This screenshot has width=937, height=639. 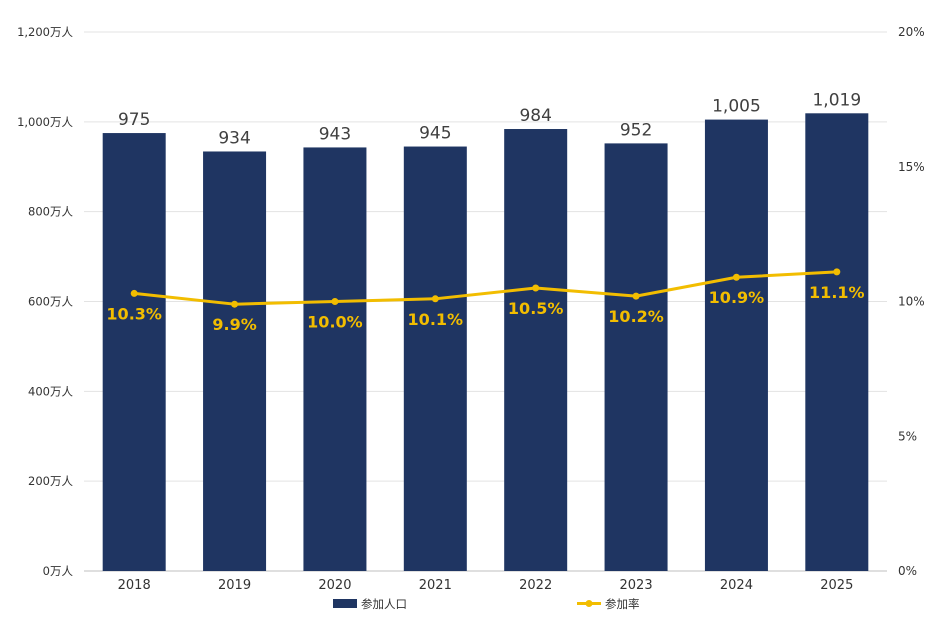 I want to click on bar-2025, so click(x=837, y=342).